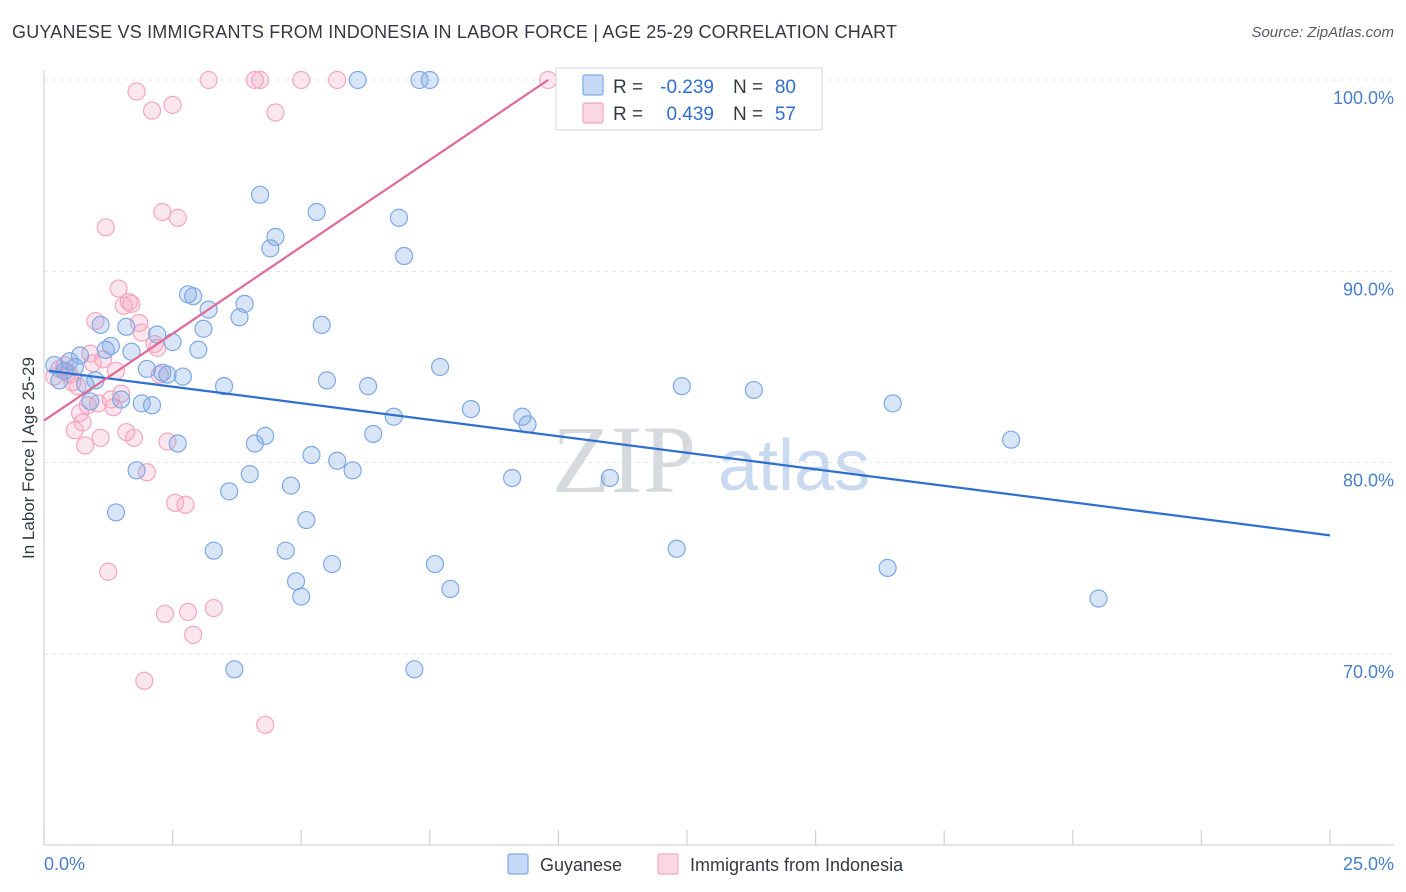  What do you see at coordinates (748, 87) in the screenshot?
I see `legend-n-label-guyanese: N =` at bounding box center [748, 87].